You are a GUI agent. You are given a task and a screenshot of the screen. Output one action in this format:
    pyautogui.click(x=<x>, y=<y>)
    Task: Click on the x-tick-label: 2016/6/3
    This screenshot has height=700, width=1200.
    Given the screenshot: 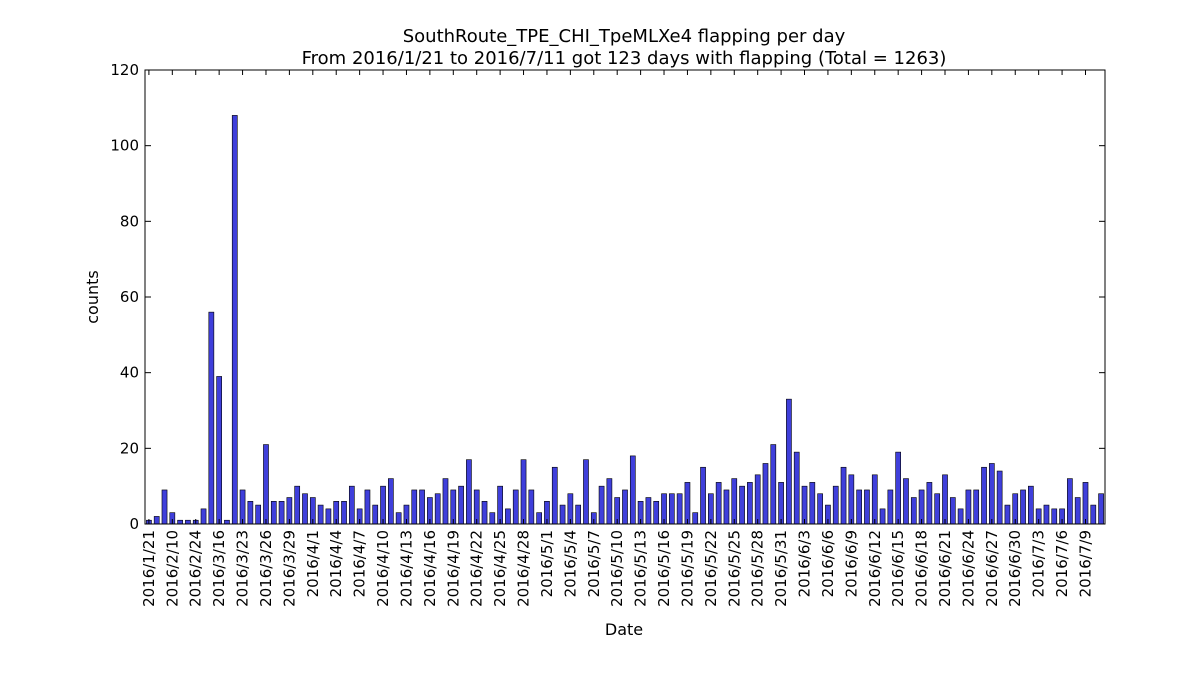 What is the action you would take?
    pyautogui.click(x=805, y=563)
    